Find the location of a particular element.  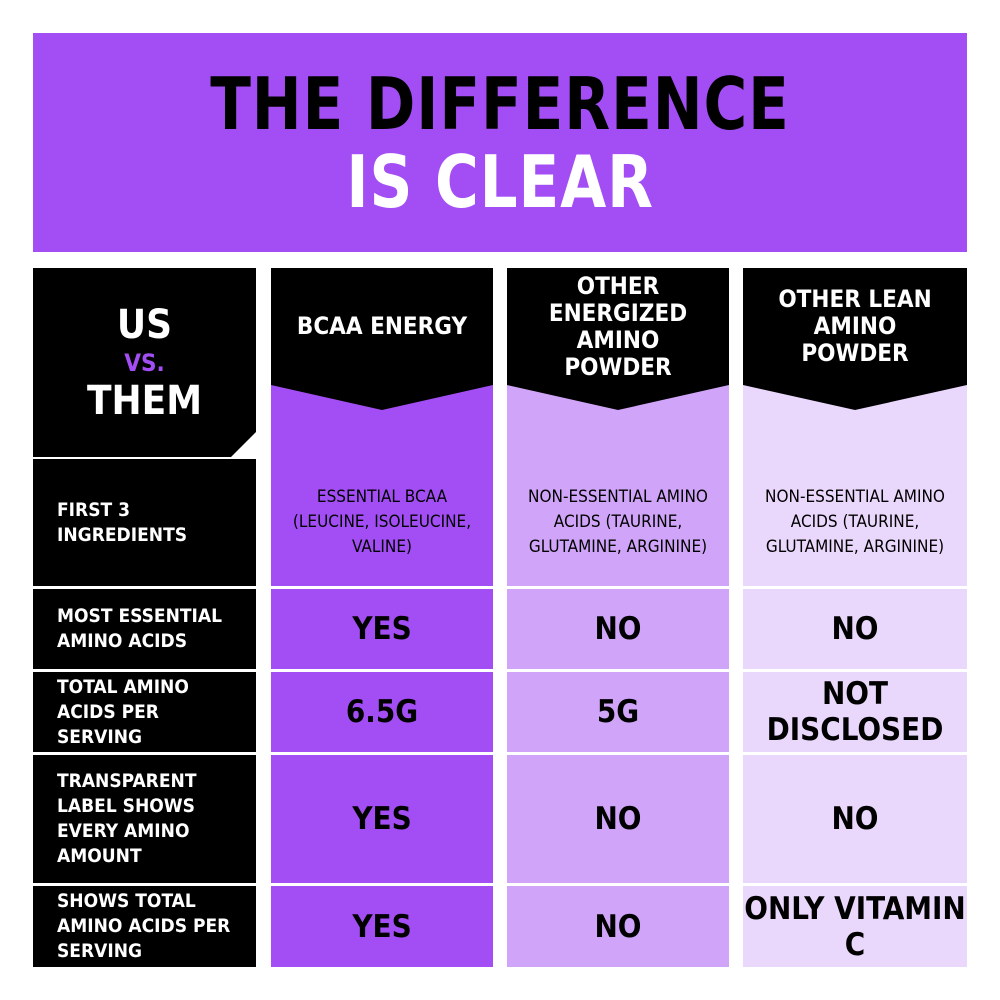

corner-them: THEM is located at coordinates (144, 400).